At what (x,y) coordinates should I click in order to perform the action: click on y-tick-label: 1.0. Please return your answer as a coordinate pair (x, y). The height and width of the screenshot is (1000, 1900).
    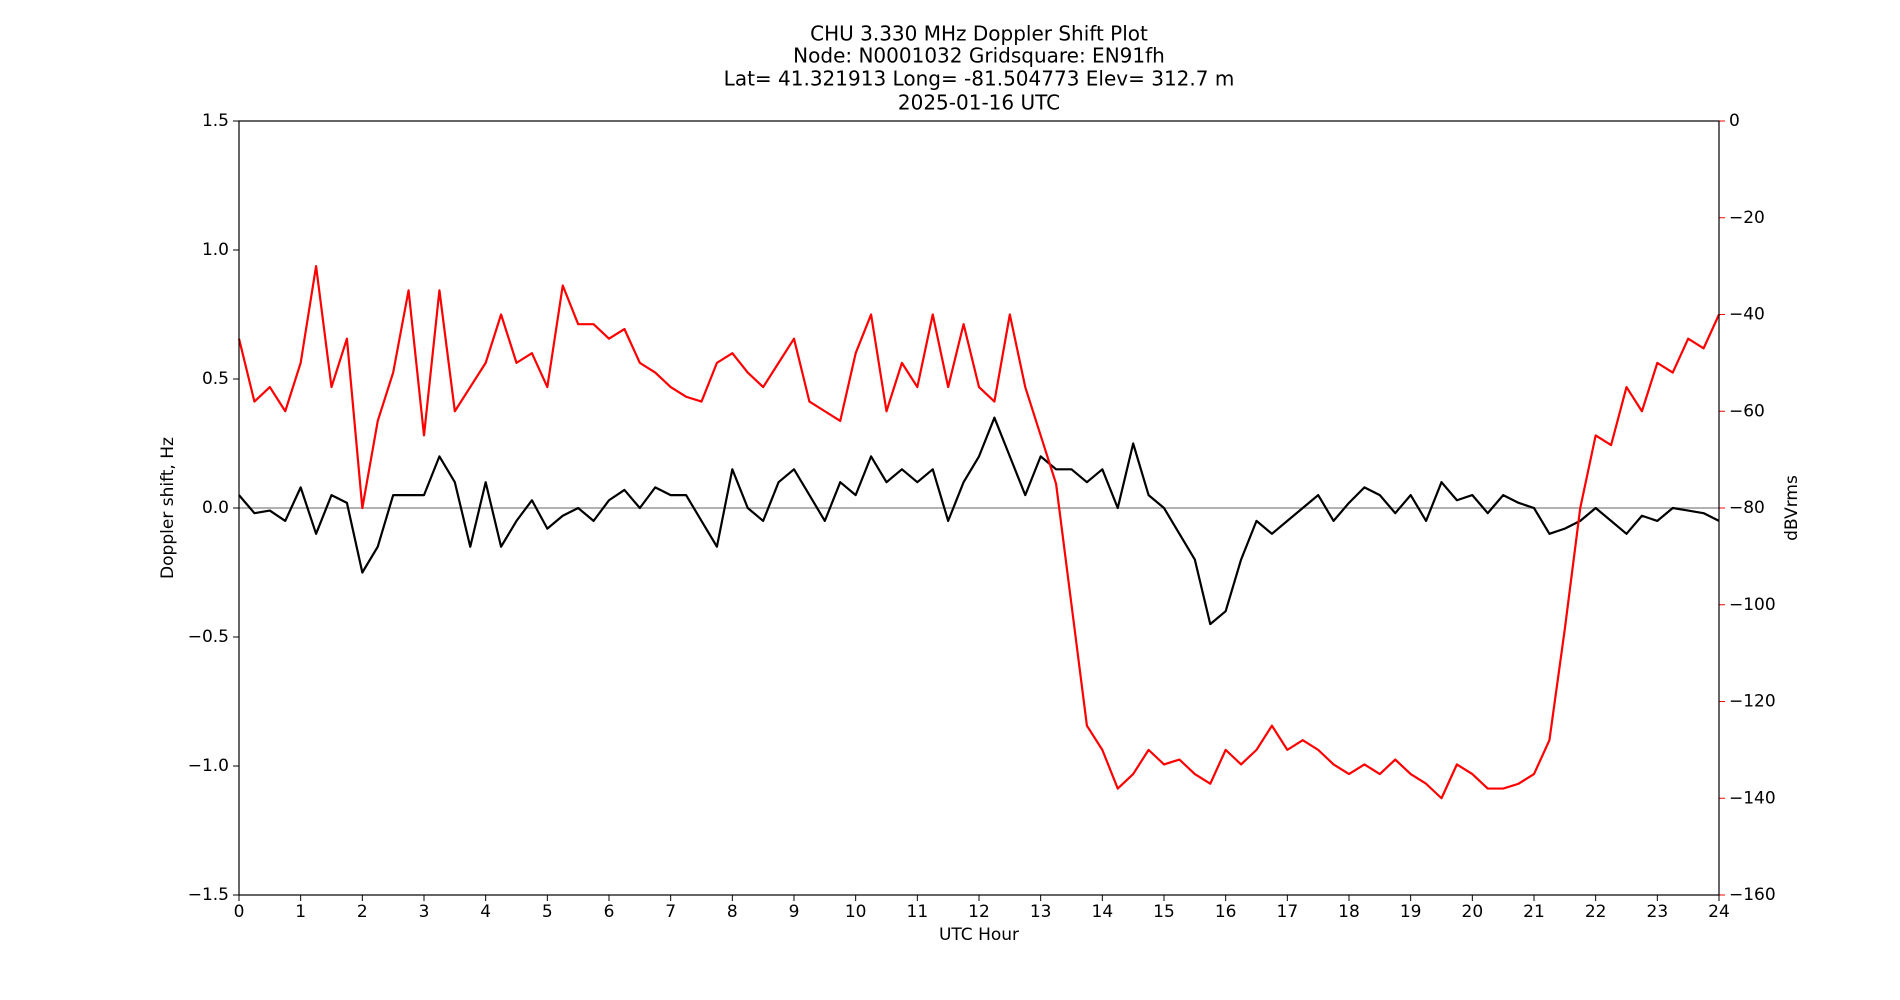
    Looking at the image, I should click on (215, 250).